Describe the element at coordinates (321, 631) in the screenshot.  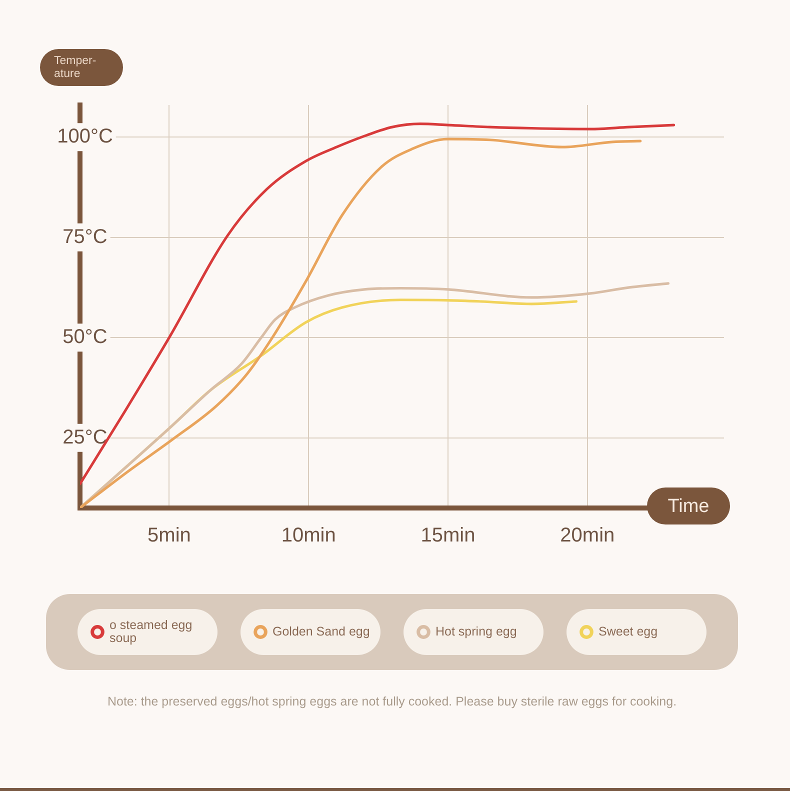
I see `legend-label: Golden Sand egg` at that location.